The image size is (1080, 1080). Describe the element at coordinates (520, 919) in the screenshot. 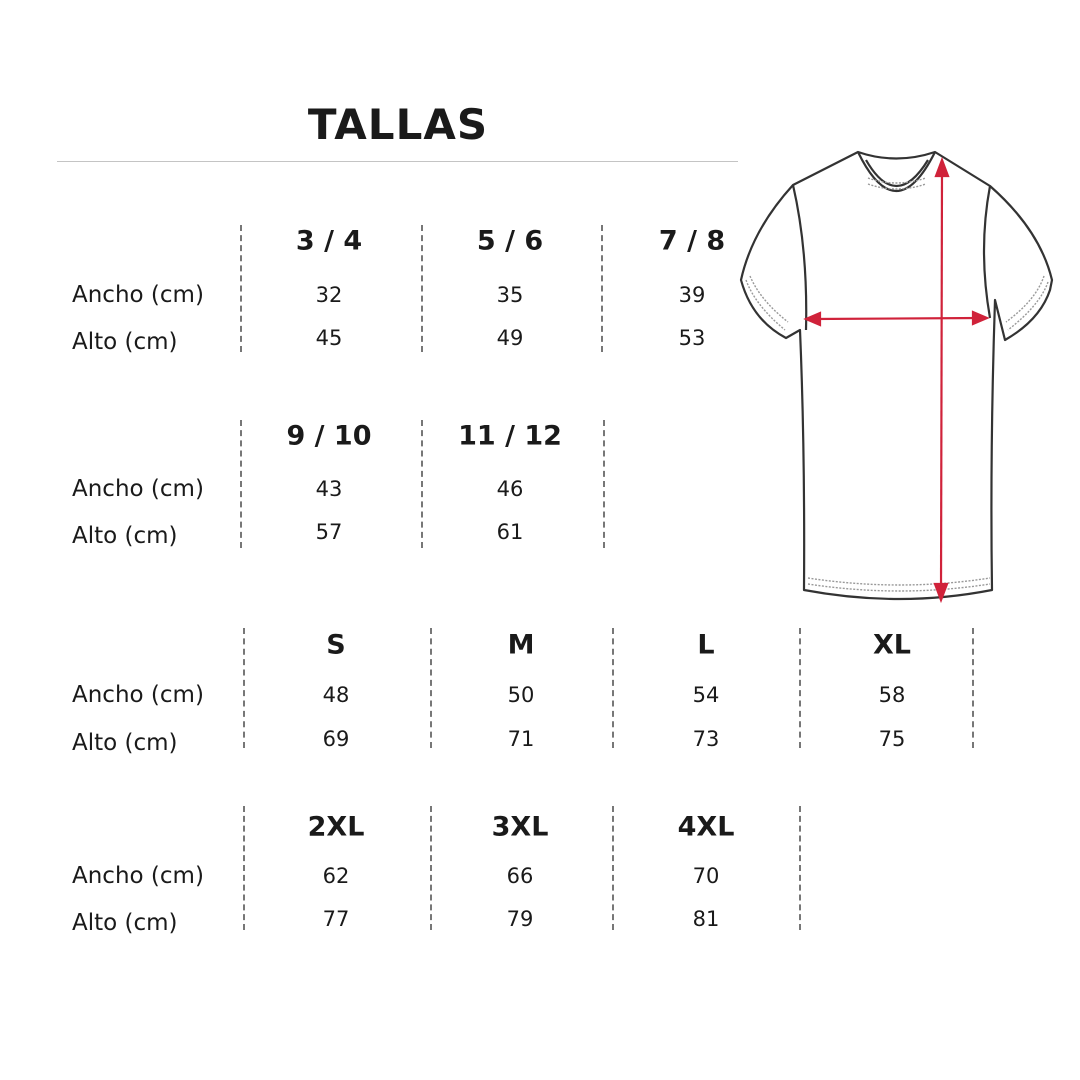

I see `alto-value: 79` at that location.